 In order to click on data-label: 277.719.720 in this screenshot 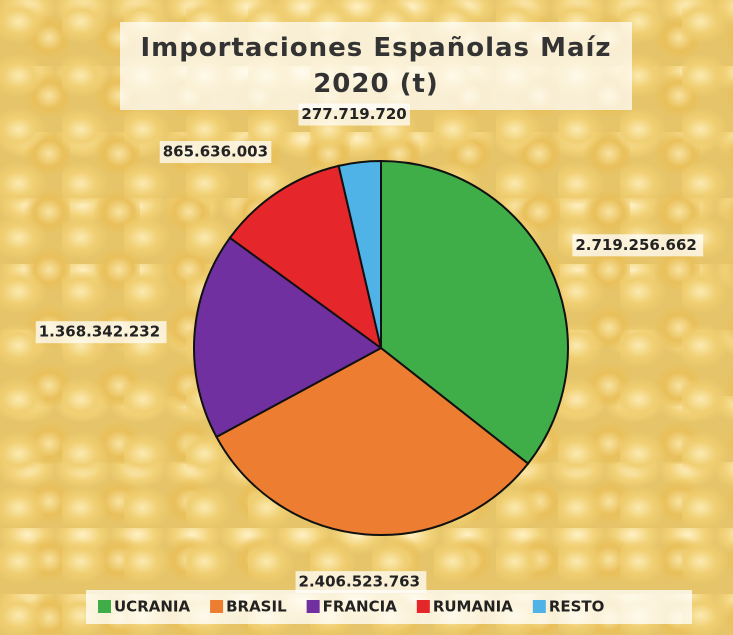, I will do `click(353, 114)`.